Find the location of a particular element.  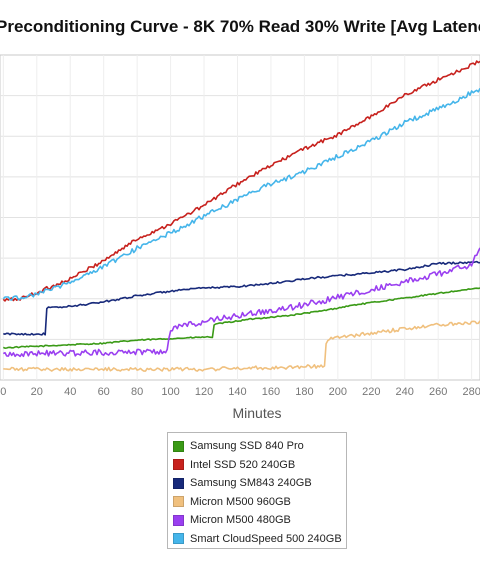

x-axis-title: Minutes is located at coordinates (256, 413).